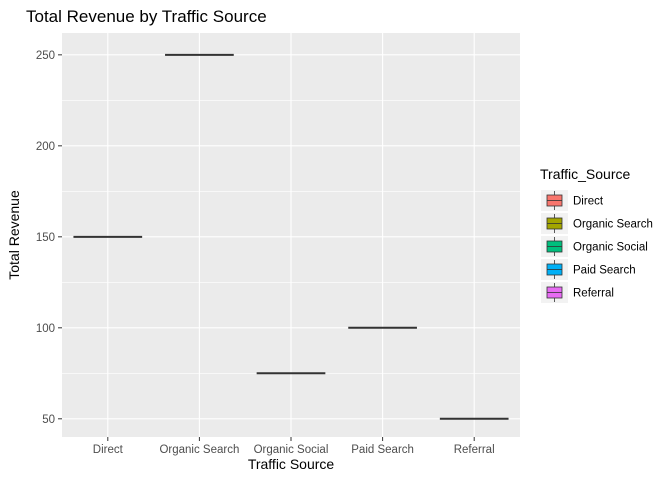  What do you see at coordinates (610, 248) in the screenshot?
I see `legend-label: Organic Social` at bounding box center [610, 248].